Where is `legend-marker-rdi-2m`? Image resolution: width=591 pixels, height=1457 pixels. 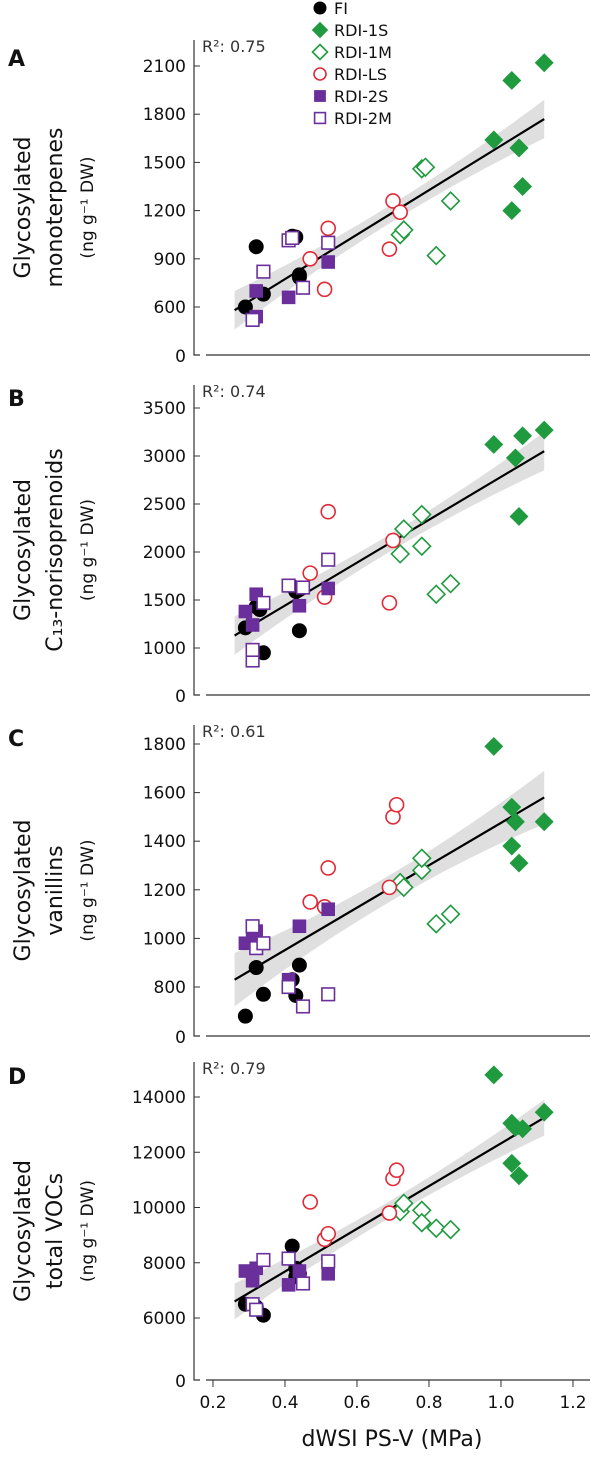
legend-marker-rdi-2m is located at coordinates (320, 118).